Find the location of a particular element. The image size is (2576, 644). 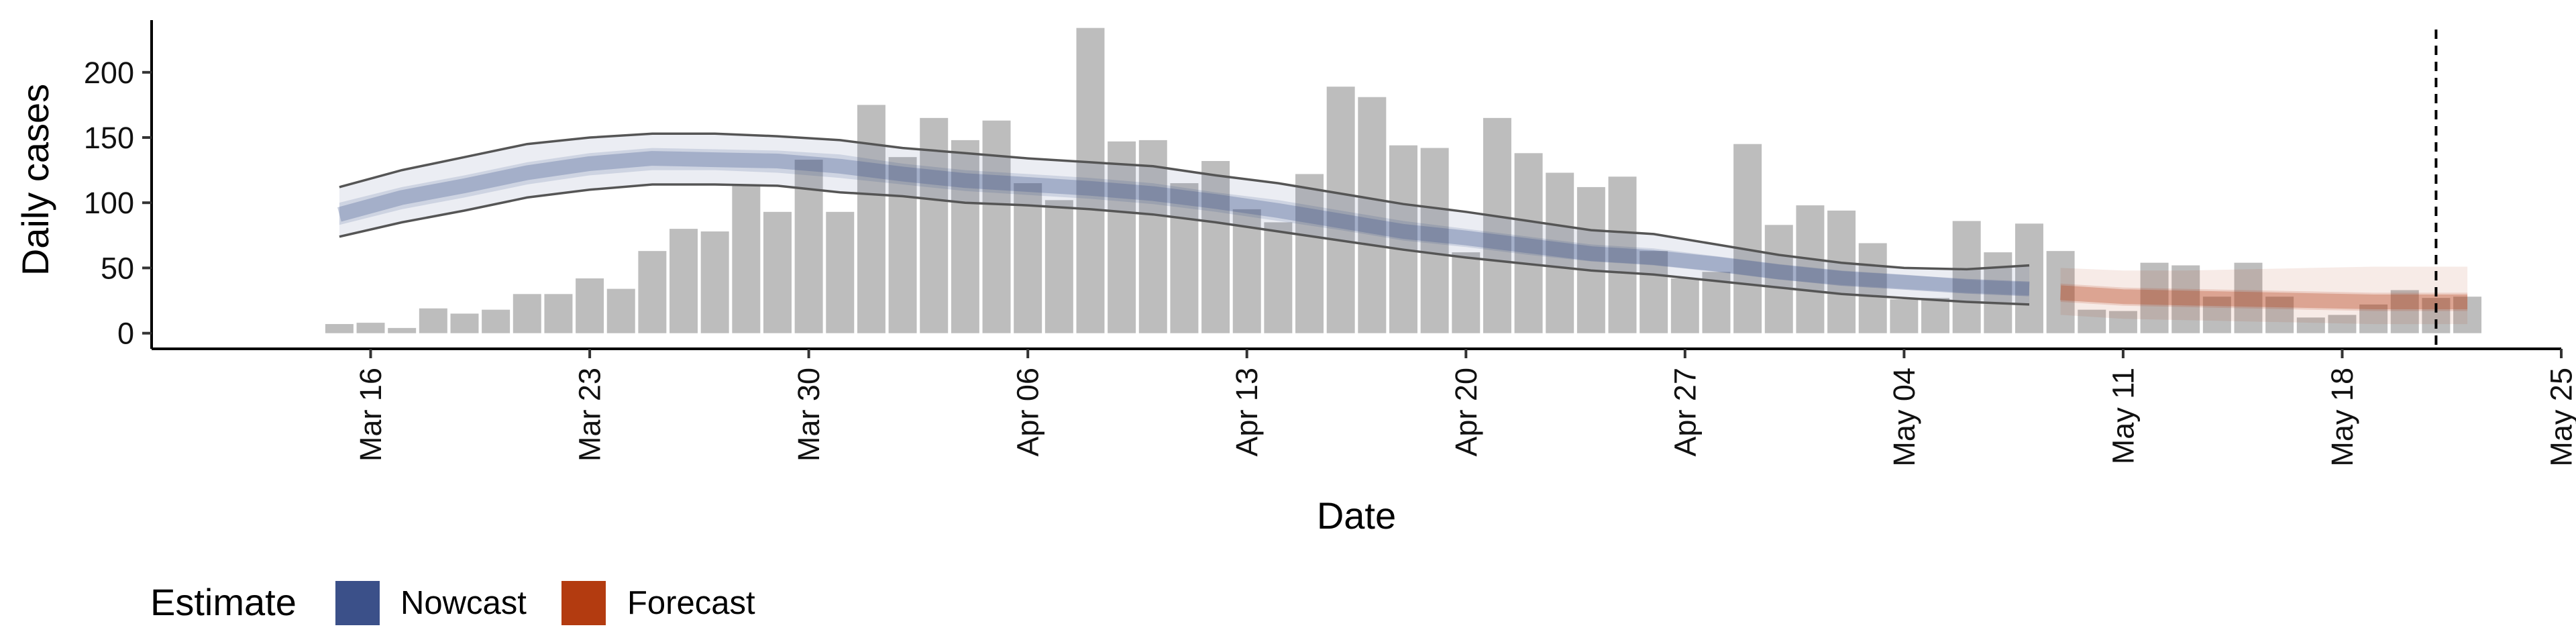

x-tick-label-9: May 18 is located at coordinates (2342, 417).